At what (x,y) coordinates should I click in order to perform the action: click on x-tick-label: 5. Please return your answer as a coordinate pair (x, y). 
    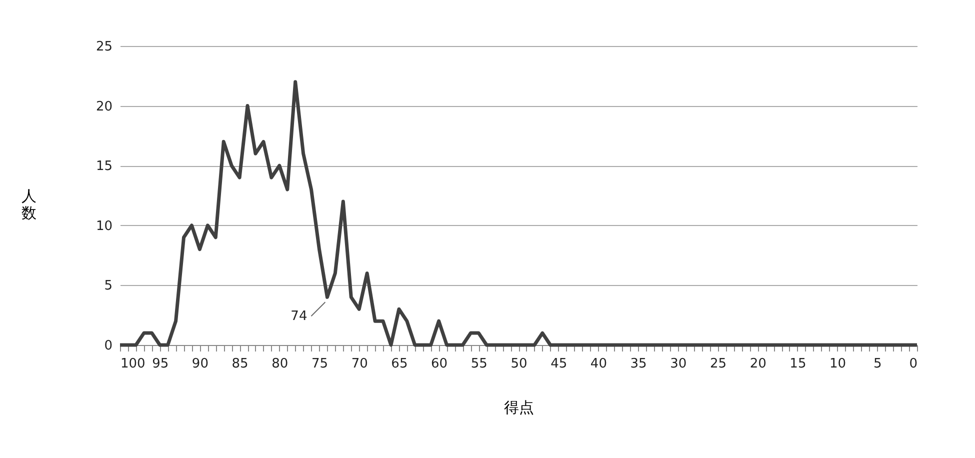
    Looking at the image, I should click on (878, 364).